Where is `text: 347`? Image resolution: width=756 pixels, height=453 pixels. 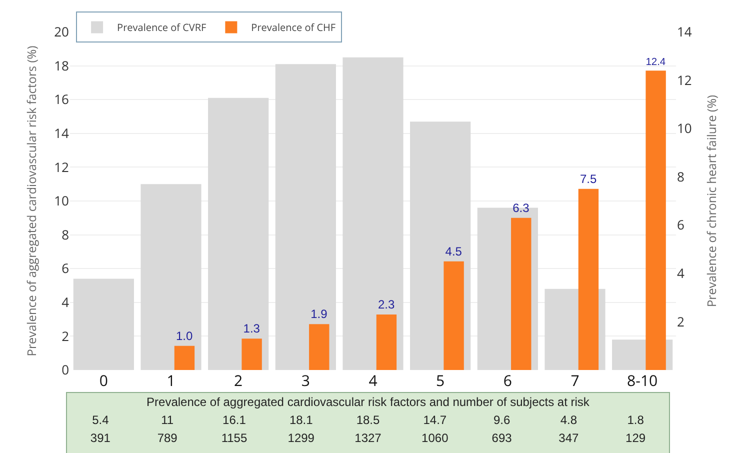
text: 347 is located at coordinates (569, 438).